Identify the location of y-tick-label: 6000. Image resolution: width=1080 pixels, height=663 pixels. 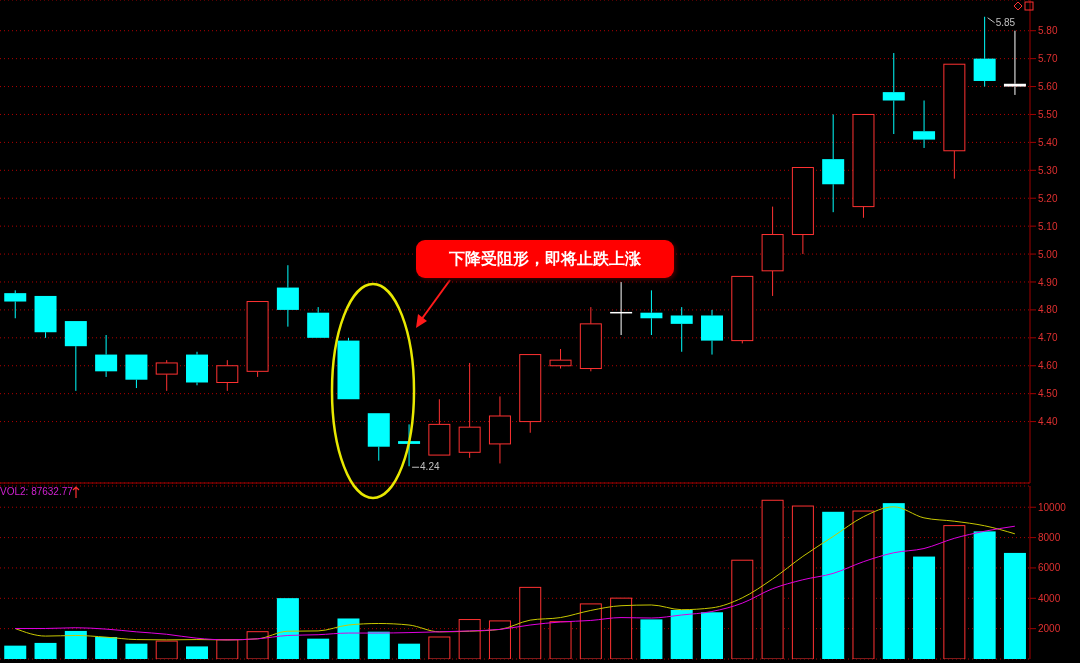
(1049, 568).